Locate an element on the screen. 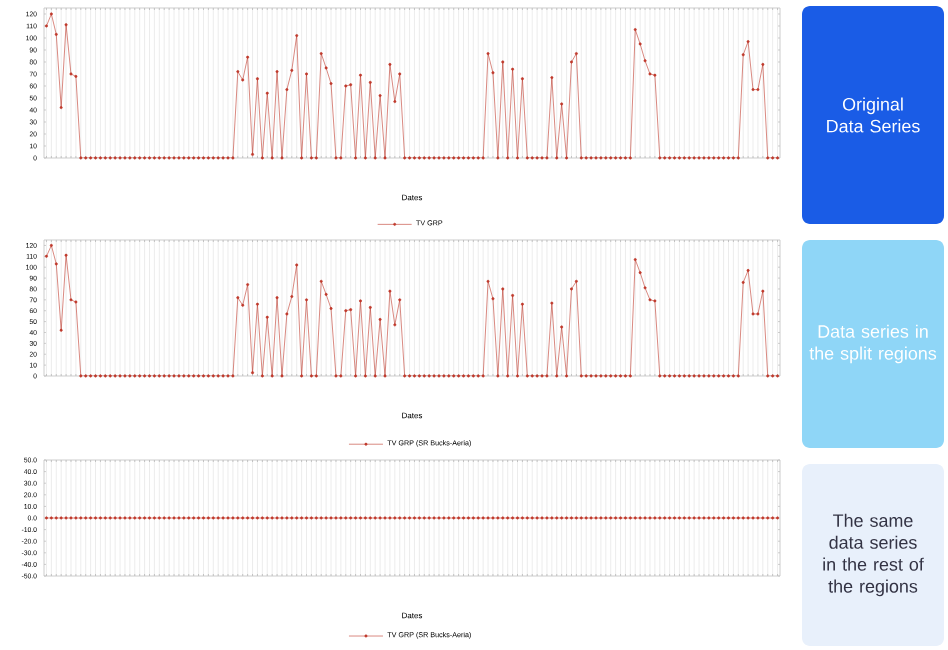  text: The same data series in the rest of the regions is located at coordinates (873, 555).